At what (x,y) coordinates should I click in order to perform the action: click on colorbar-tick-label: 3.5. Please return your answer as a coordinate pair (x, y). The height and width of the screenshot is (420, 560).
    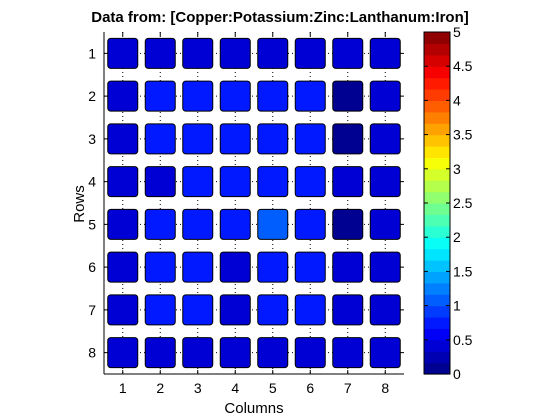
    Looking at the image, I should click on (463, 135).